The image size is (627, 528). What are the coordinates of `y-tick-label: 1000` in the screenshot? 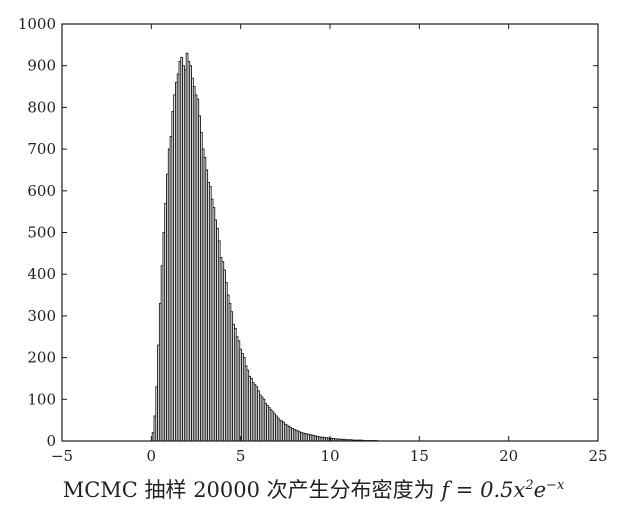 It's located at (37, 24).